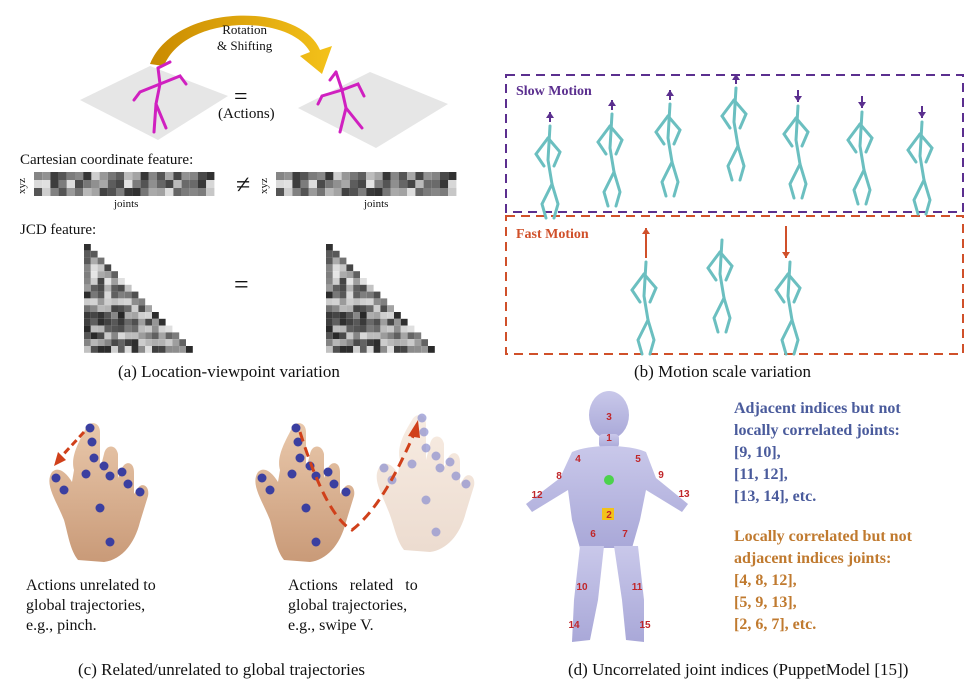 The image size is (974, 688). Describe the element at coordinates (304, 485) in the screenshot. I see `hand-right-joints` at that location.